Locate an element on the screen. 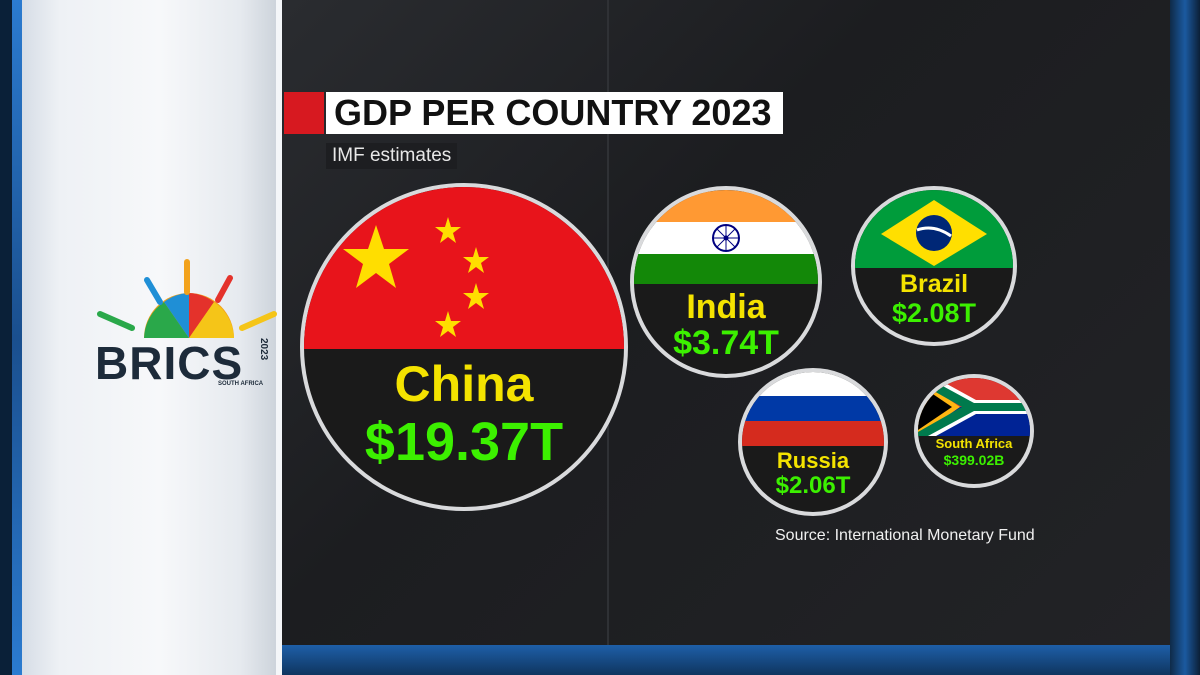 This screenshot has height=675, width=1200. country-russia: Russia $2.06T is located at coordinates (813, 442).